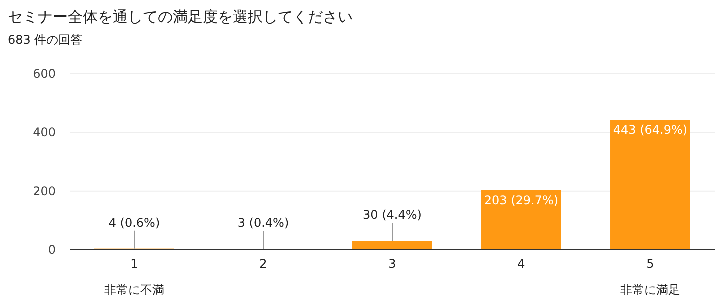 The height and width of the screenshot is (304, 720). I want to click on data-label: 3 (0.4%), so click(264, 223).